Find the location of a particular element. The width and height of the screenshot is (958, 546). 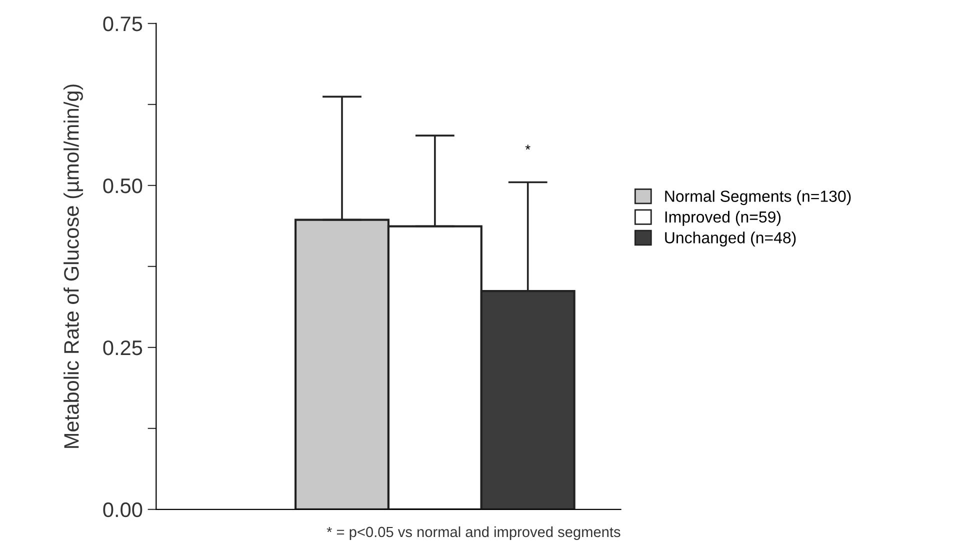

y-axis-title: Metabolic Rate of Glucose (µmol/min/g) is located at coordinates (73, 266).